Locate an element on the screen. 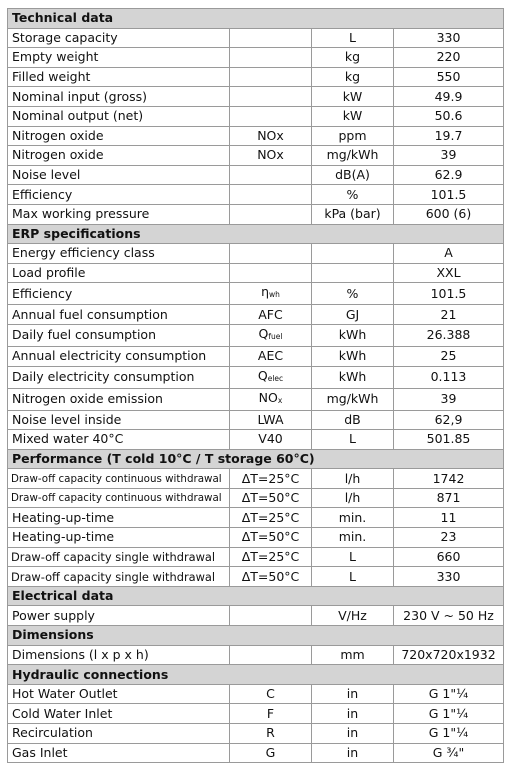 The height and width of the screenshot is (769, 510). spec-symbol-text: V40 is located at coordinates (270, 439).